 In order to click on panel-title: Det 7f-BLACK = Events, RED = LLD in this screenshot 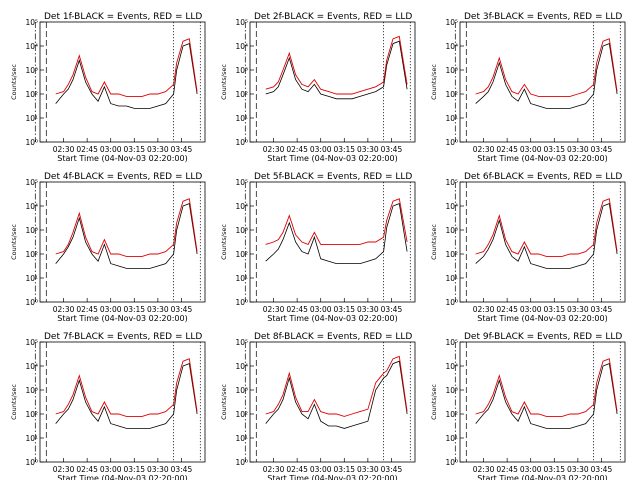, I will do `click(123, 337)`.